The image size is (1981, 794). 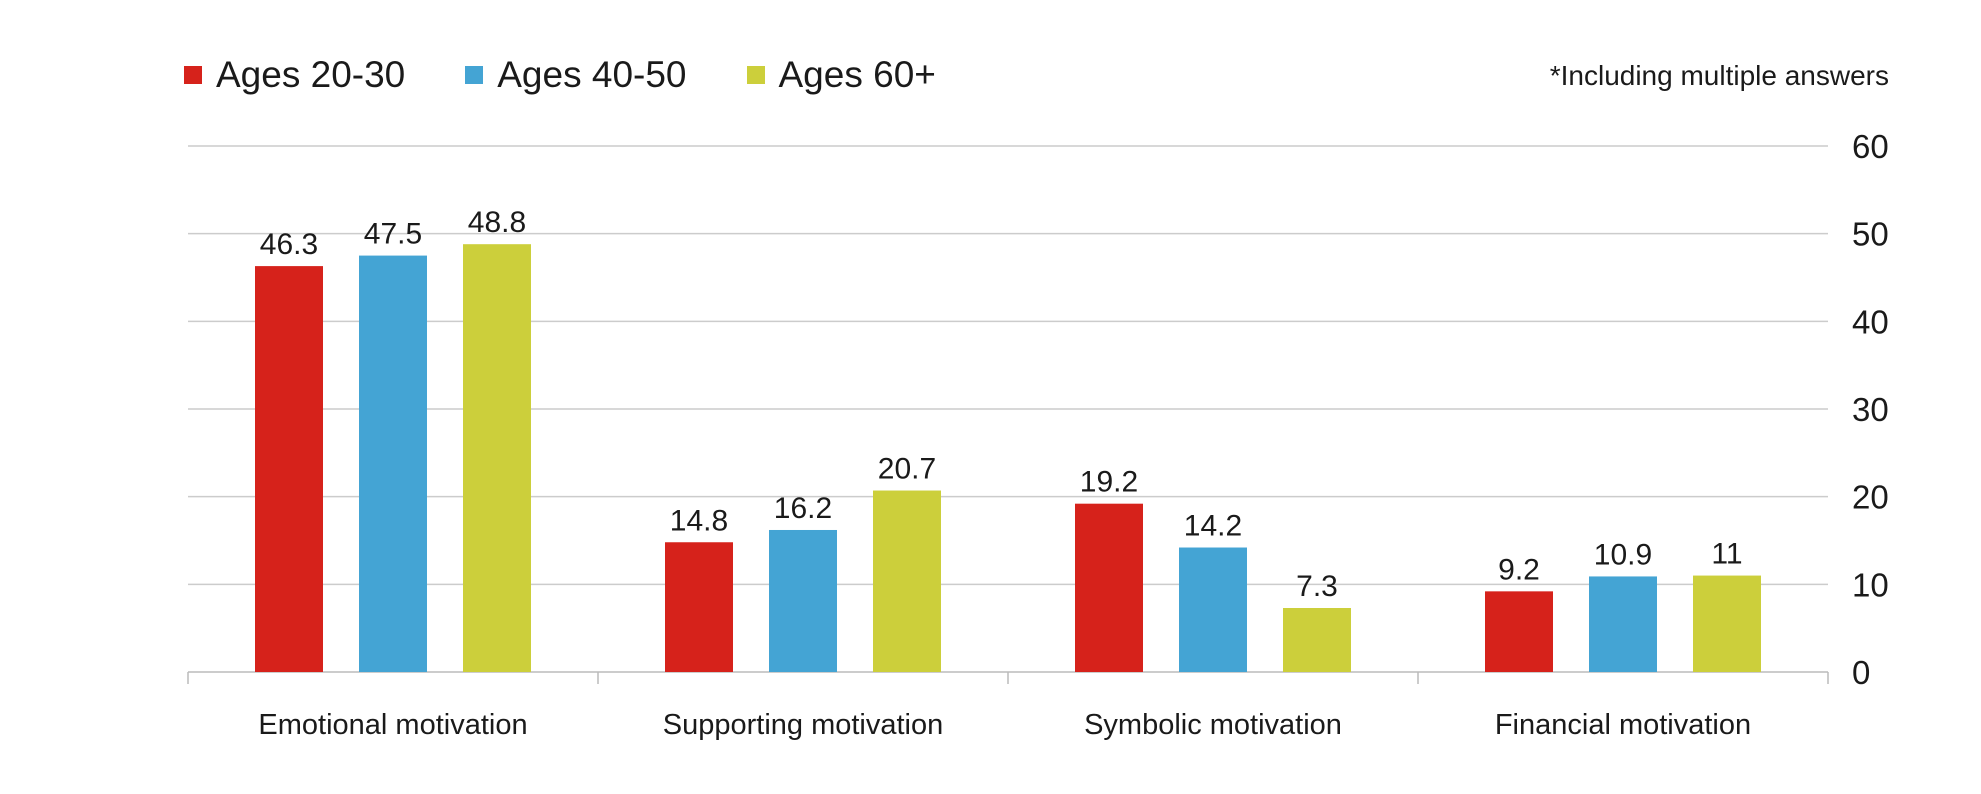 I want to click on legend-label-ages-20-30: Ages 20-30, so click(x=311, y=74).